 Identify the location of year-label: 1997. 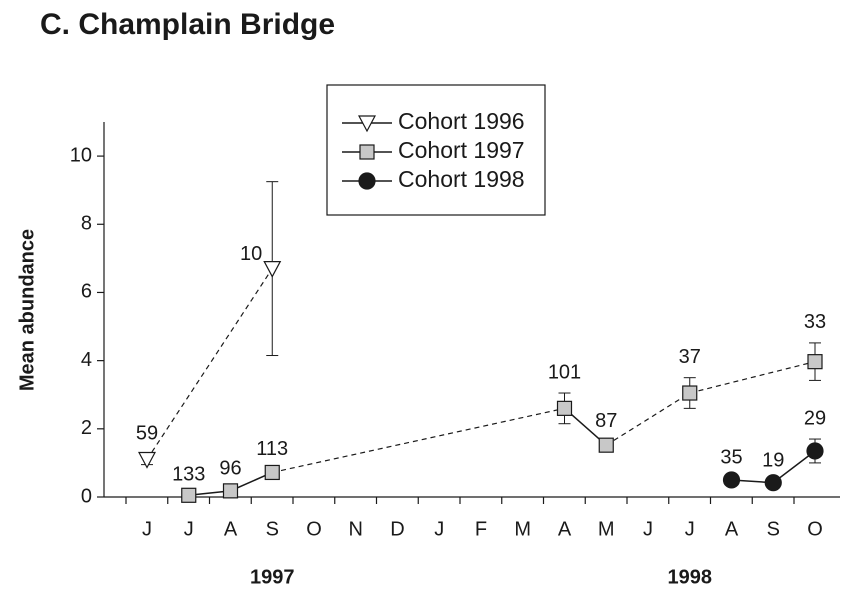
(272, 577).